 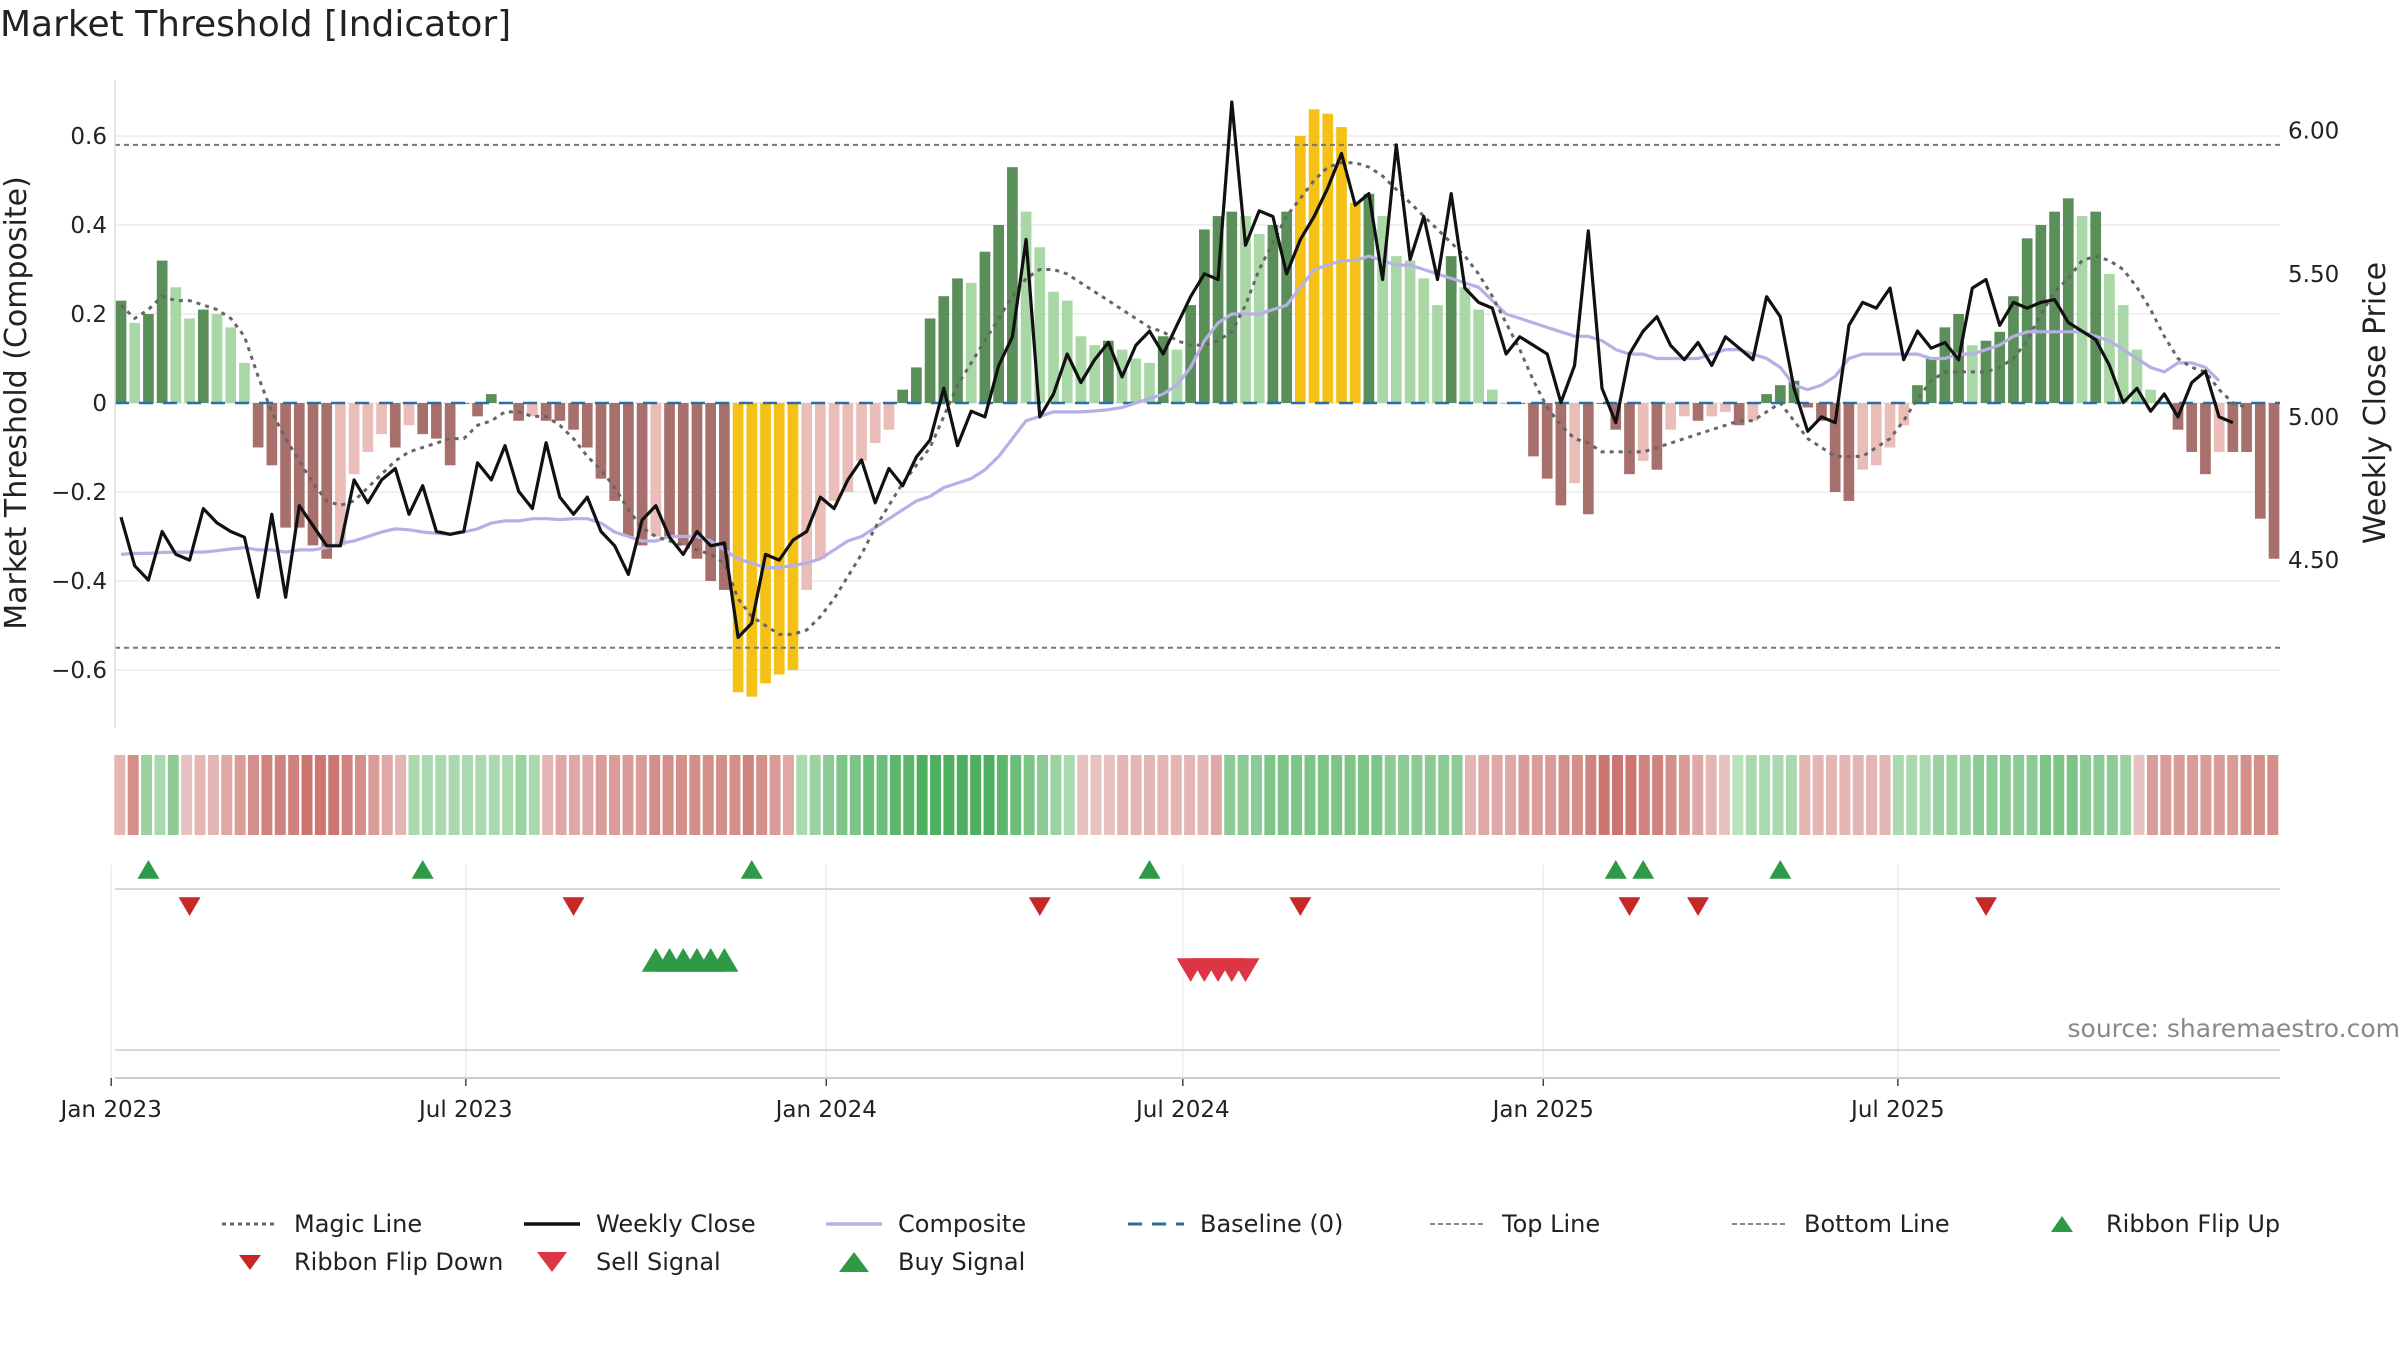 I want to click on x-tick-label: Jan 2023, so click(x=110, y=1110).